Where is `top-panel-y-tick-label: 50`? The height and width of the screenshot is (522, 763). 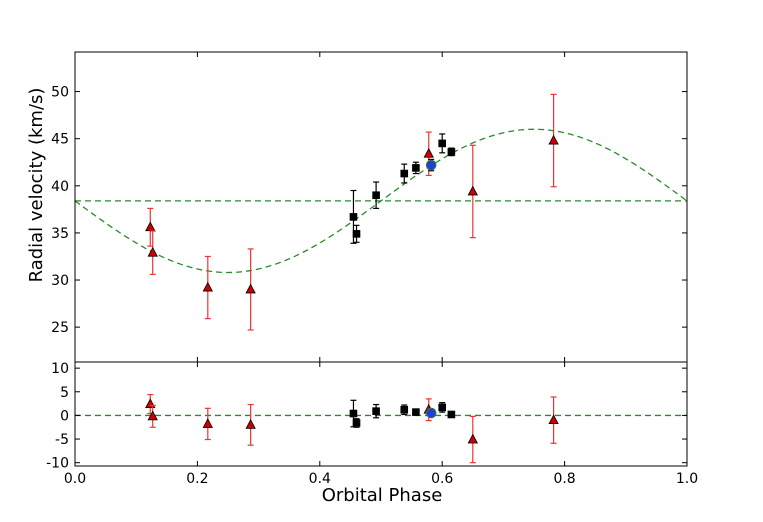
top-panel-y-tick-label: 50 is located at coordinates (60, 93).